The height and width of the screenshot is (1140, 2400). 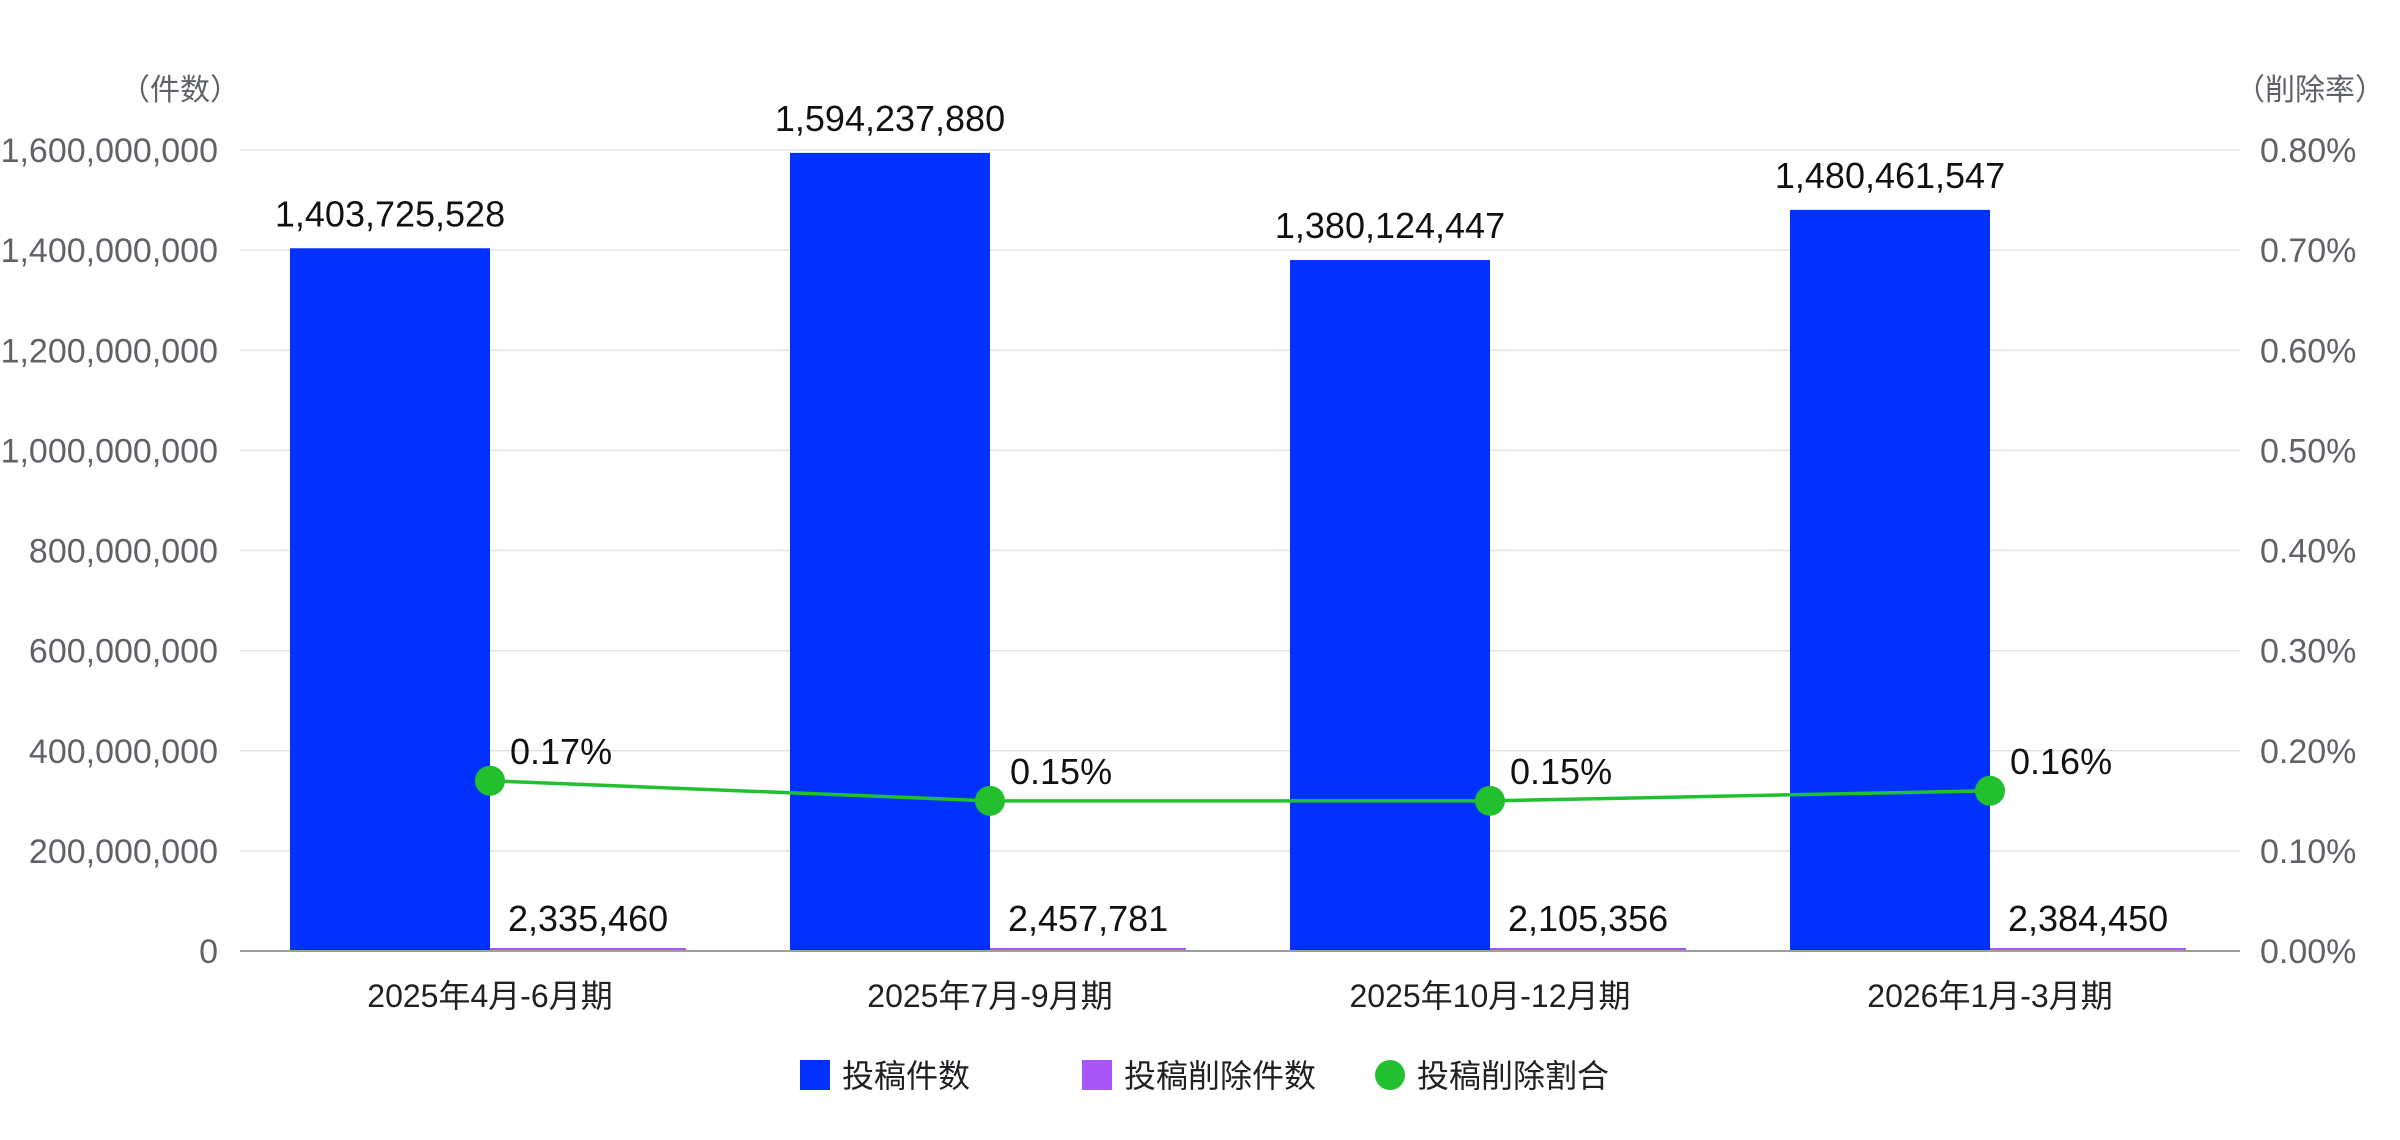 I want to click on right-axis-tick: 0.60%, so click(x=2308, y=351).